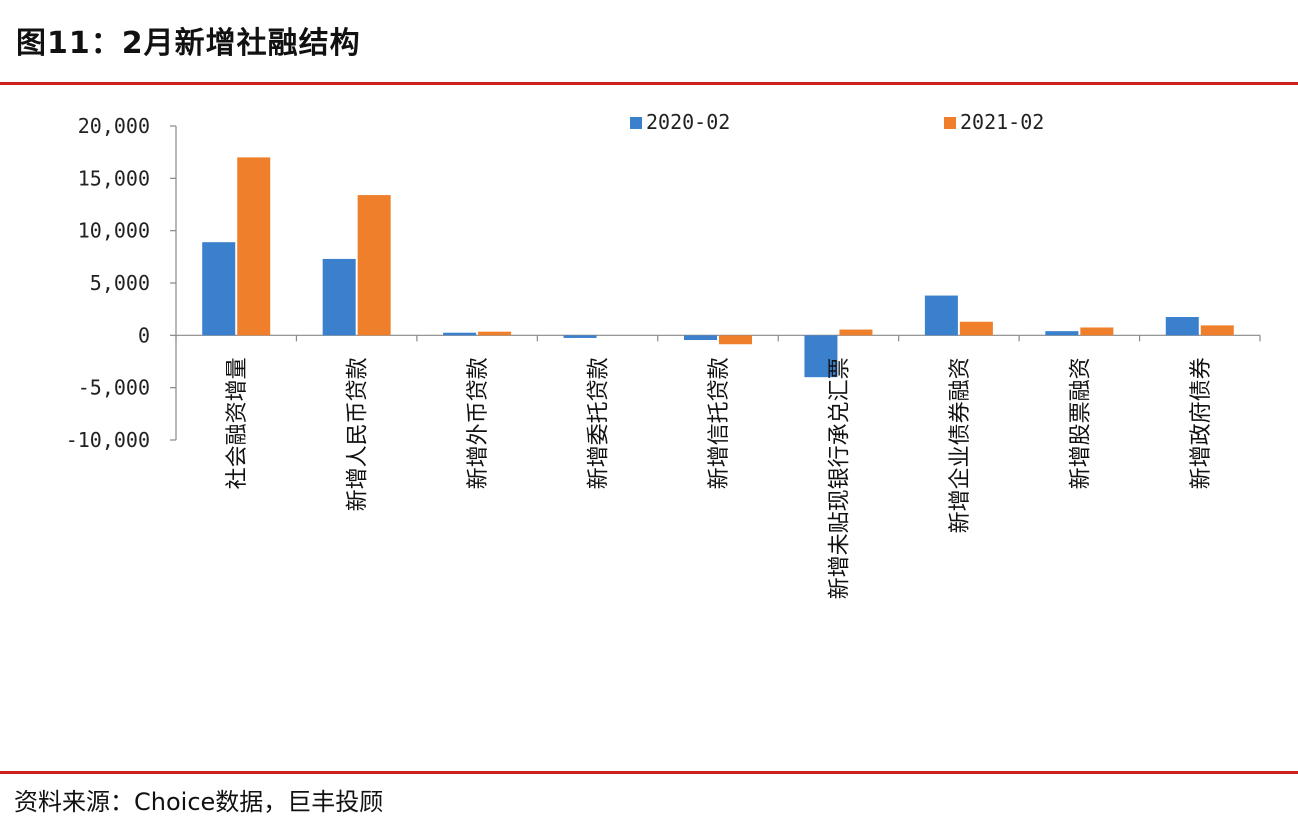 The image size is (1298, 822). I want to click on category-label: 新增未贴现银行承兑汇票, so click(839, 478).